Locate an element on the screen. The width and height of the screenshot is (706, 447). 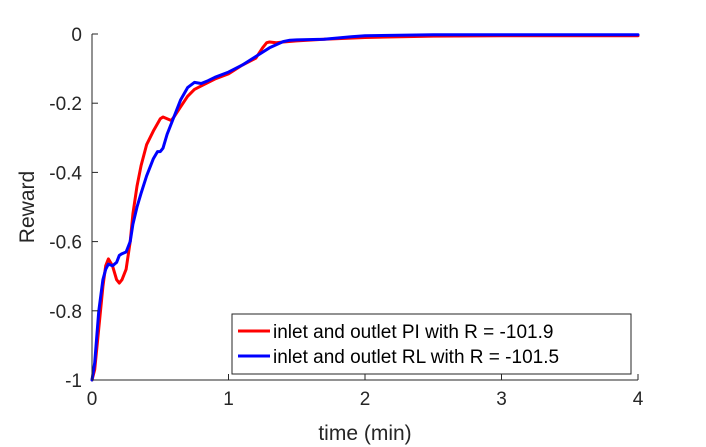
y-tick-label: 0 is located at coordinates (76, 35).